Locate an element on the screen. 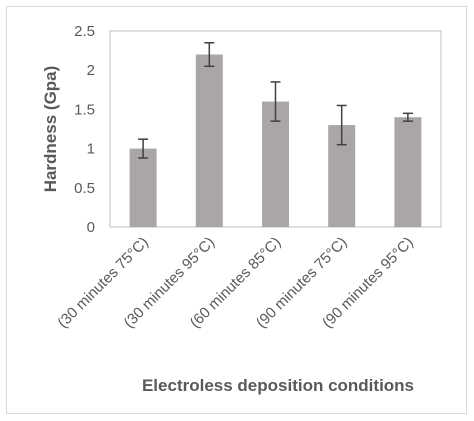  y-tick-label: 2.5 is located at coordinates (84, 31).